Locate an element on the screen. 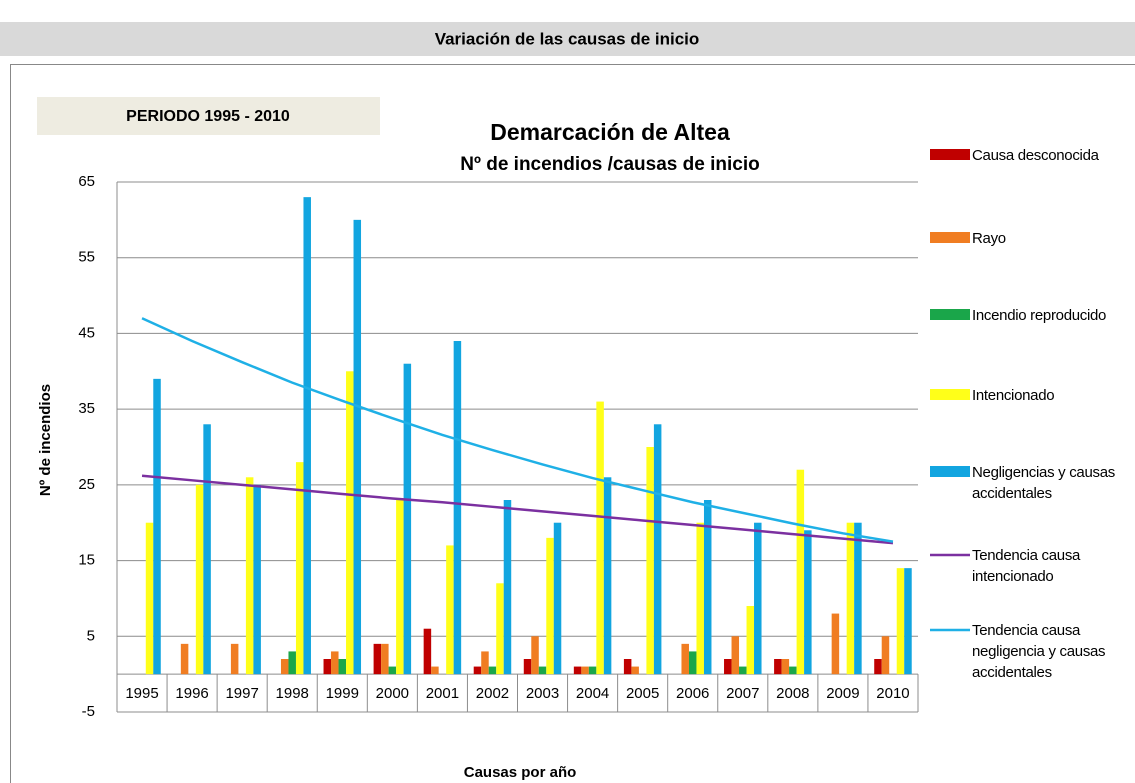 Image resolution: width=1135 pixels, height=783 pixels. y-tick-label: 5 is located at coordinates (91, 635).